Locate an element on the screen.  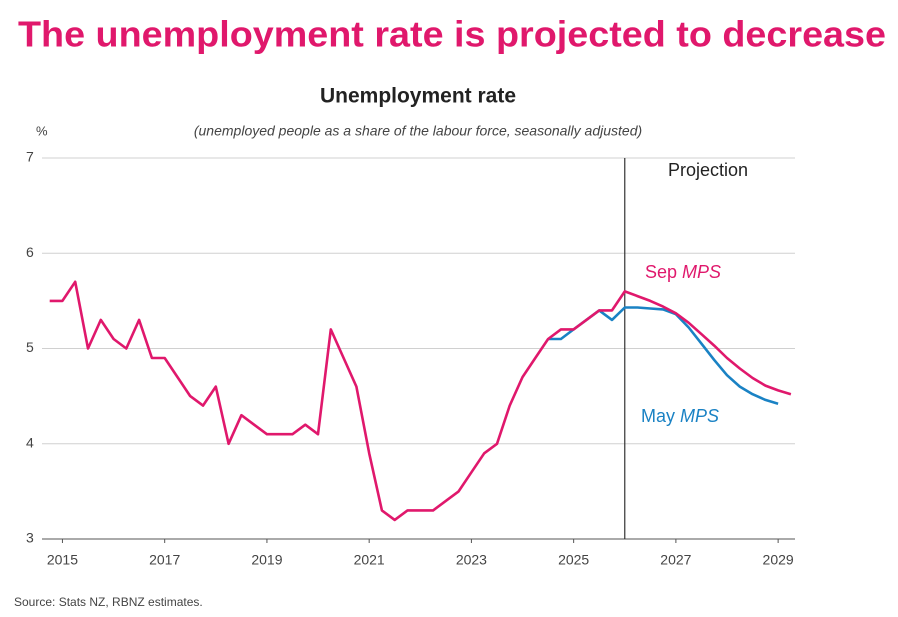
x-tick-label: 2023 is located at coordinates (471, 560).